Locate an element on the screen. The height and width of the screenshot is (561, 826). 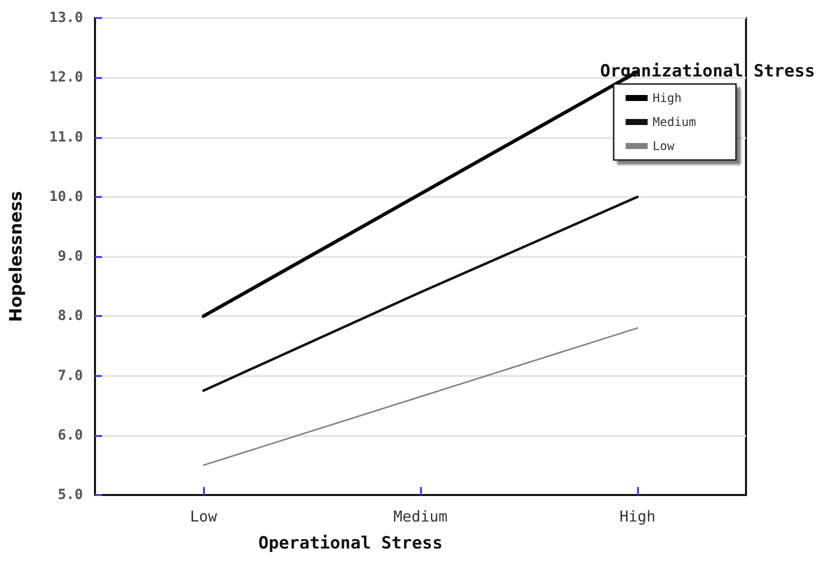
y-tick-label: 13.0 is located at coordinates (66, 18).